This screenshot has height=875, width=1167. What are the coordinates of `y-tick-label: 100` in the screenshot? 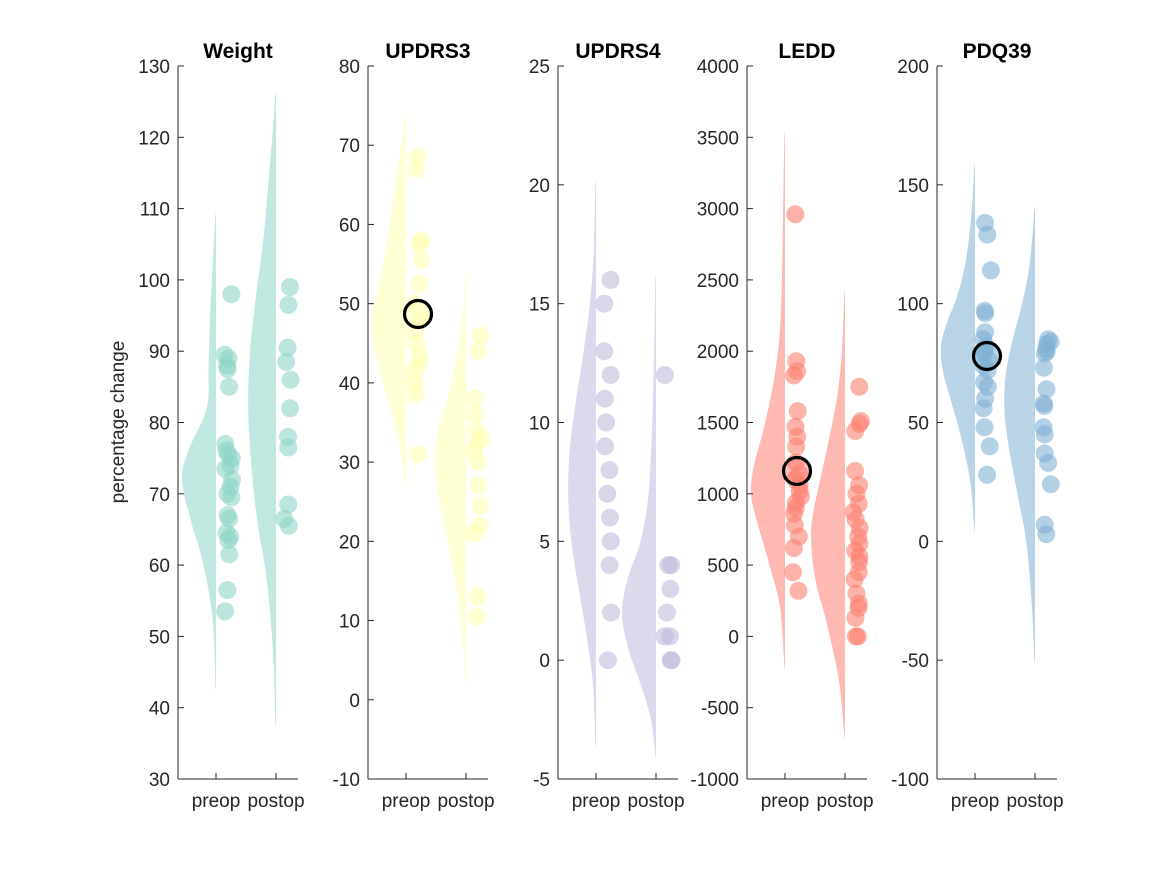 It's located at (154, 281).